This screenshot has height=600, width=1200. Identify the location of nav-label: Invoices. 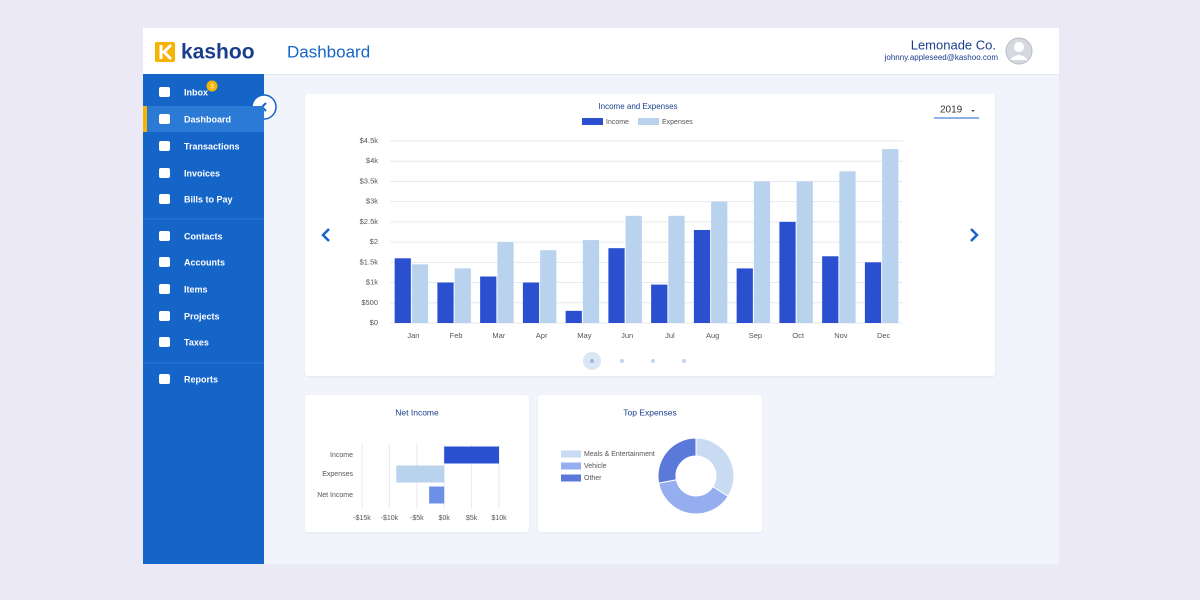
(202, 173).